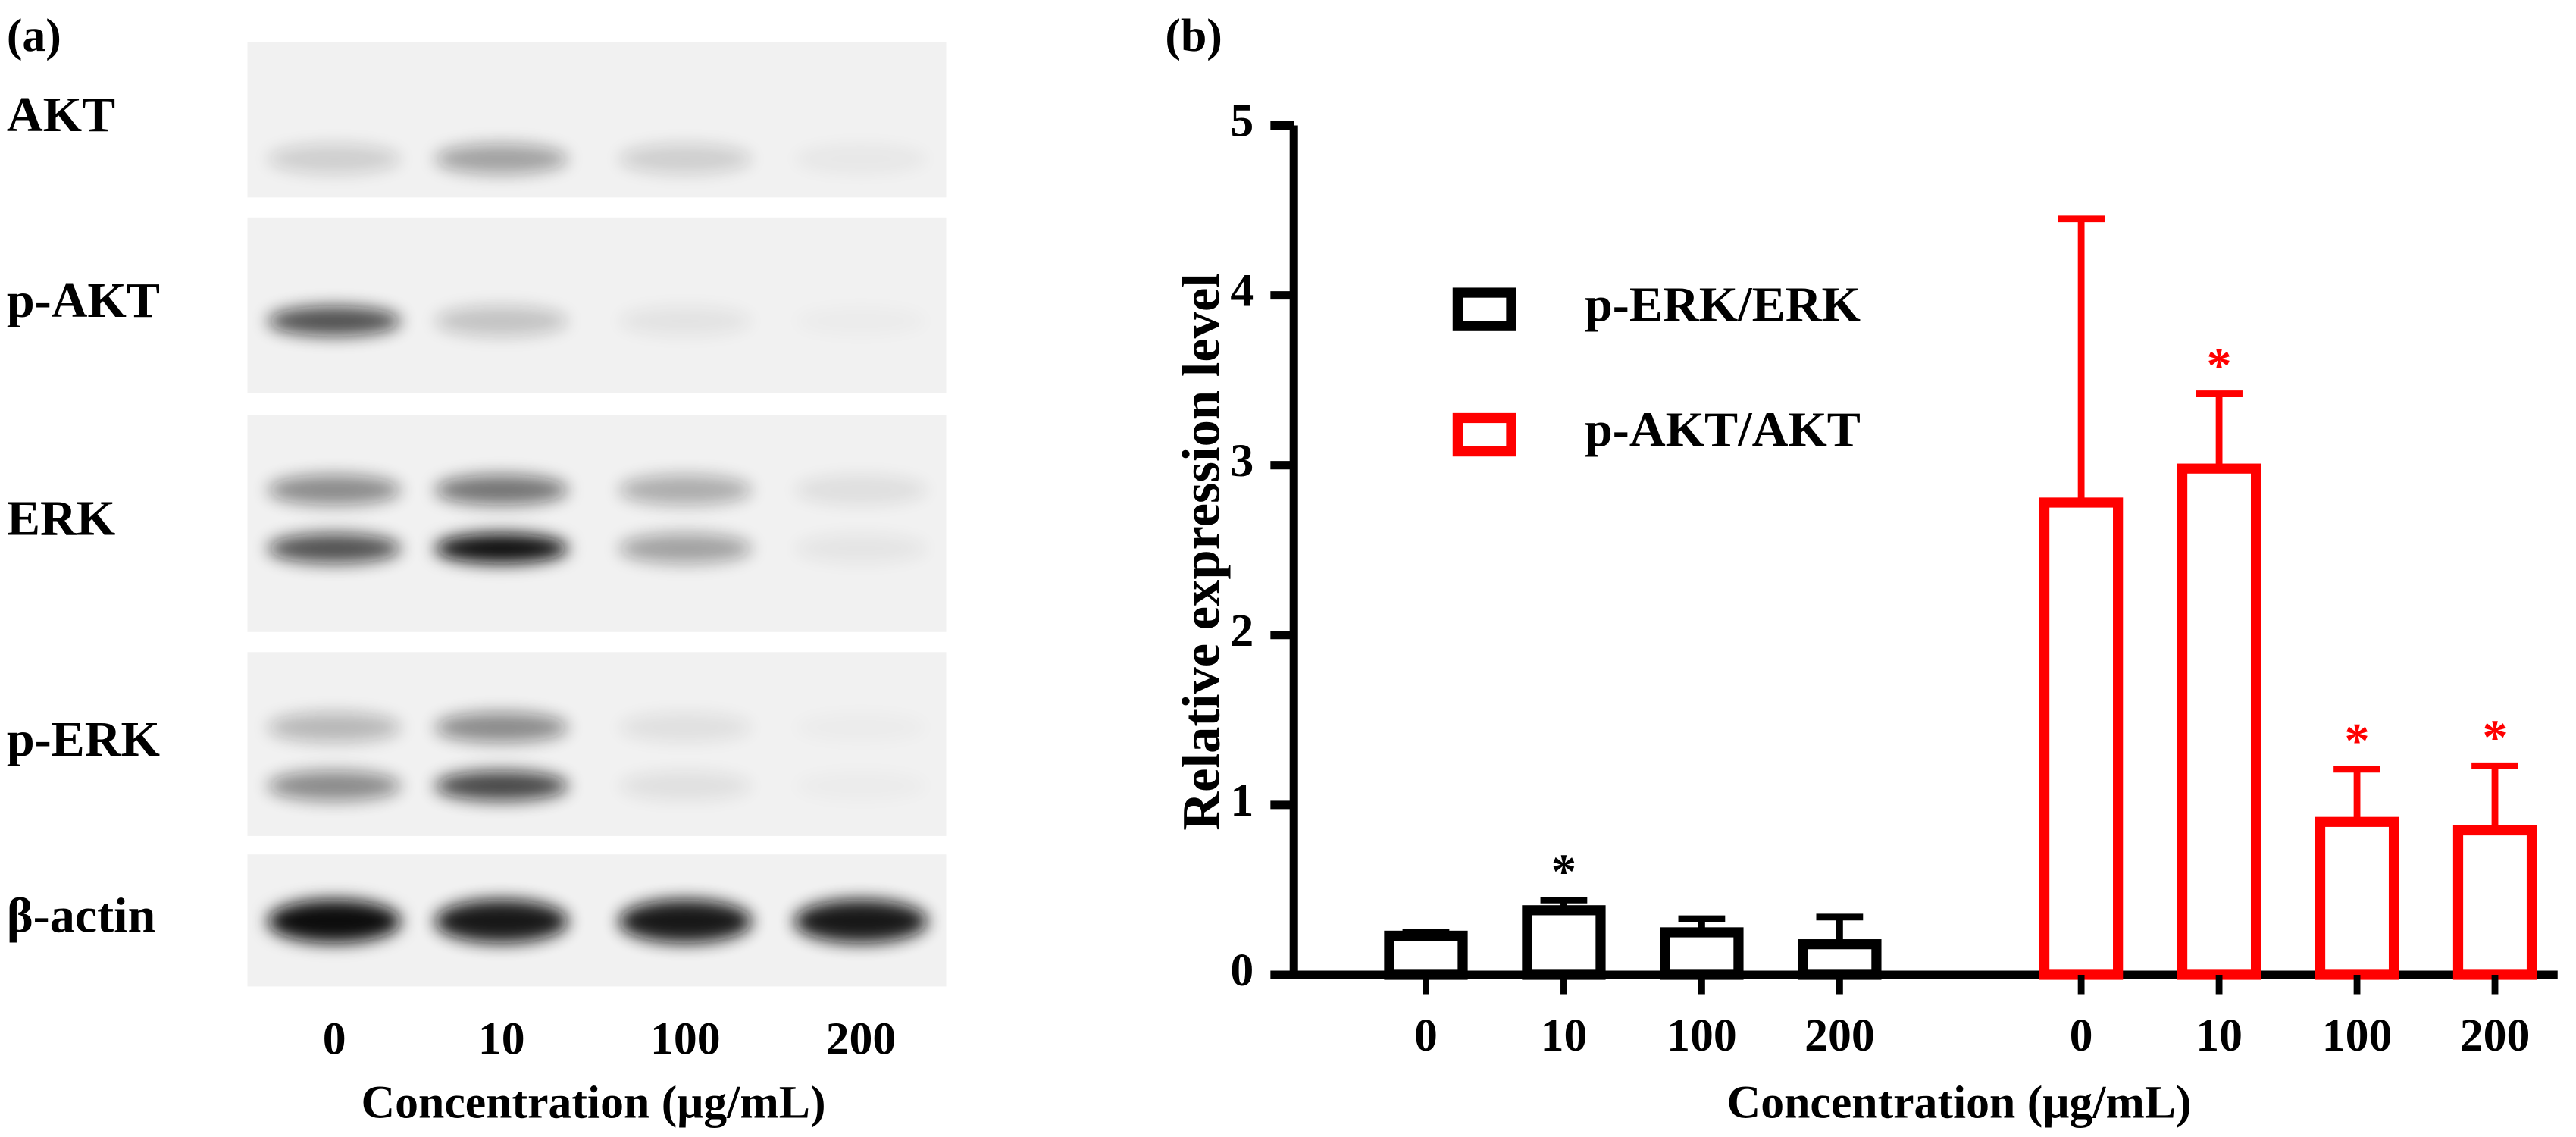 This screenshot has width=2576, height=1137. What do you see at coordinates (1242, 121) in the screenshot?
I see `y-tick-label: 5` at bounding box center [1242, 121].